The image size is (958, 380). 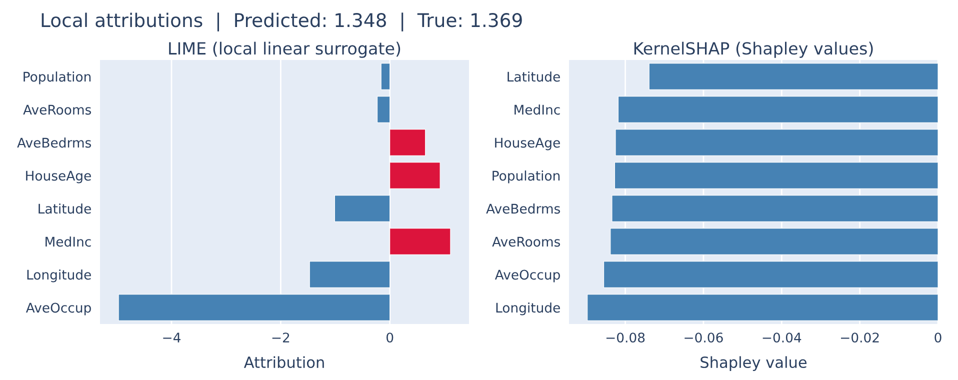 What do you see at coordinates (281, 337) in the screenshot?
I see `x-tick-label: −2` at bounding box center [281, 337].